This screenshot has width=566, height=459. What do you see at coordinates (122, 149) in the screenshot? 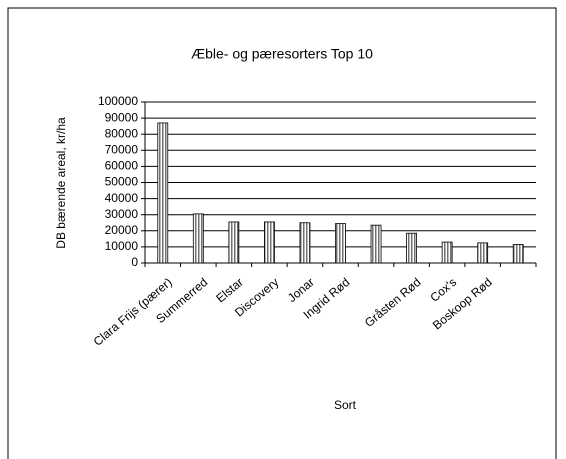
I see `y-tick-label: 70000` at bounding box center [122, 149].